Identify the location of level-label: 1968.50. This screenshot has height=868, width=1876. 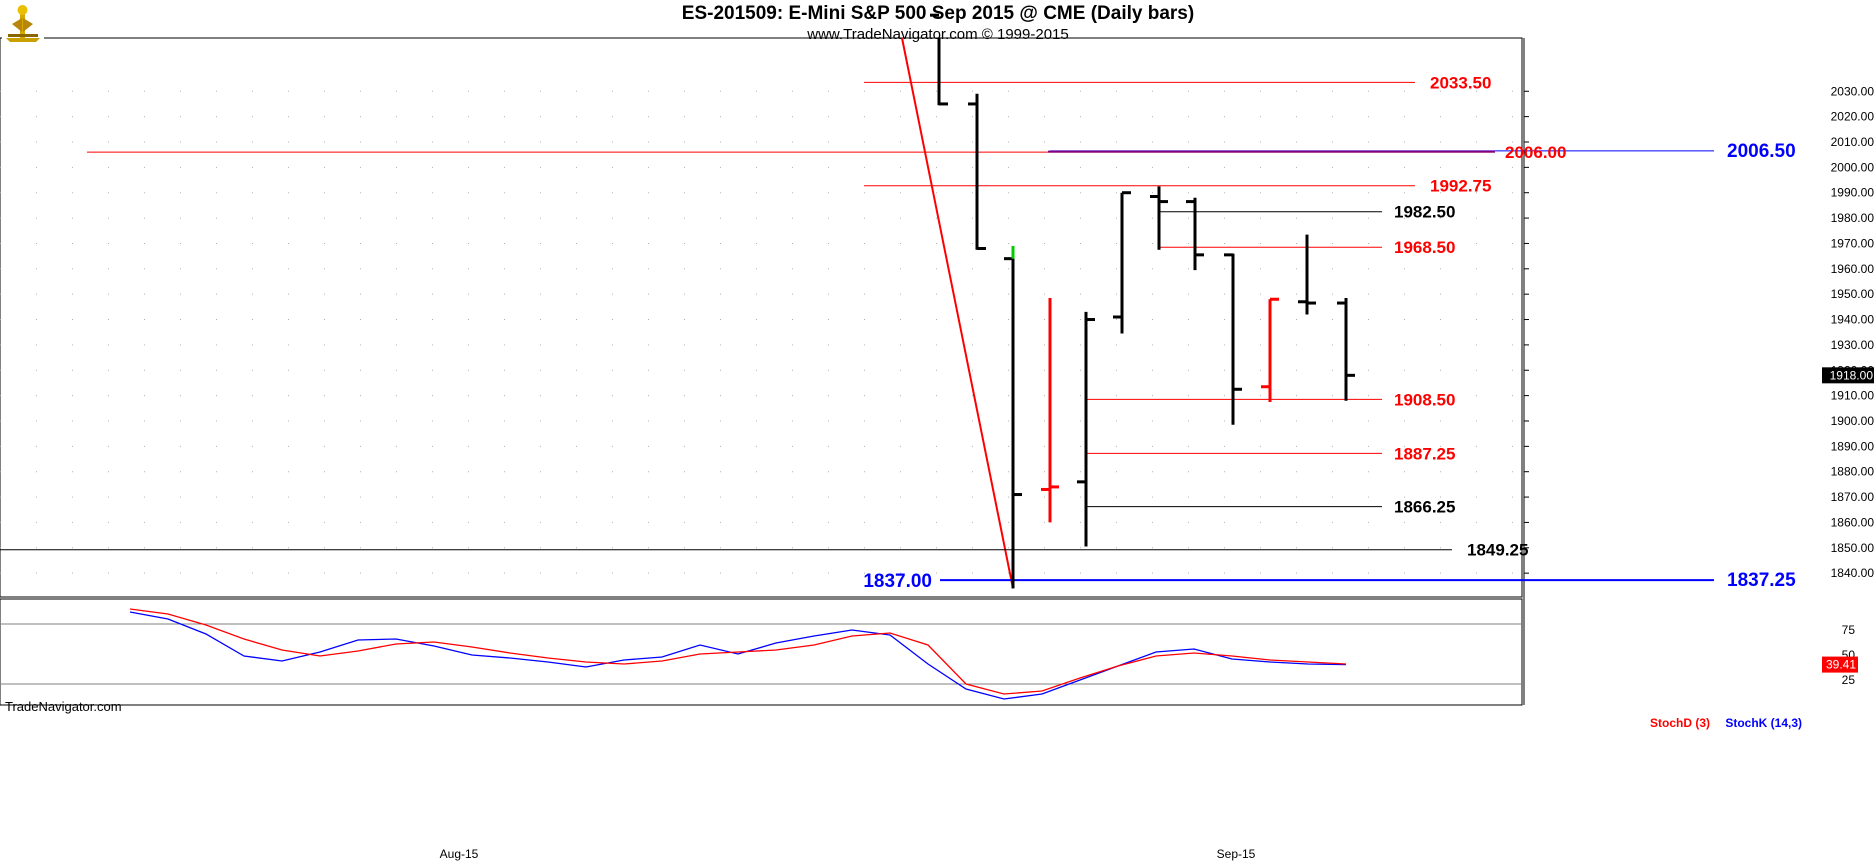
(1424, 247).